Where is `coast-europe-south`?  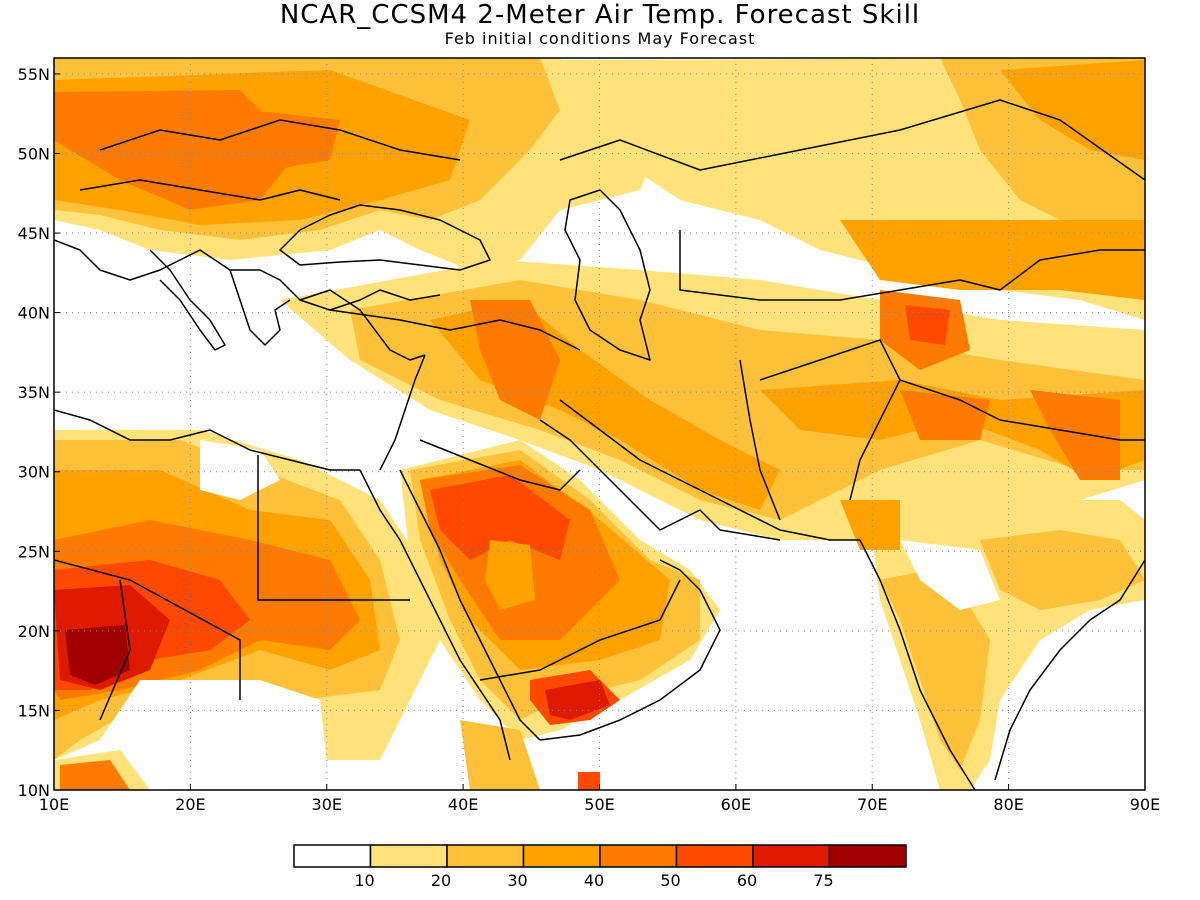 coast-europe-south is located at coordinates (247, 275).